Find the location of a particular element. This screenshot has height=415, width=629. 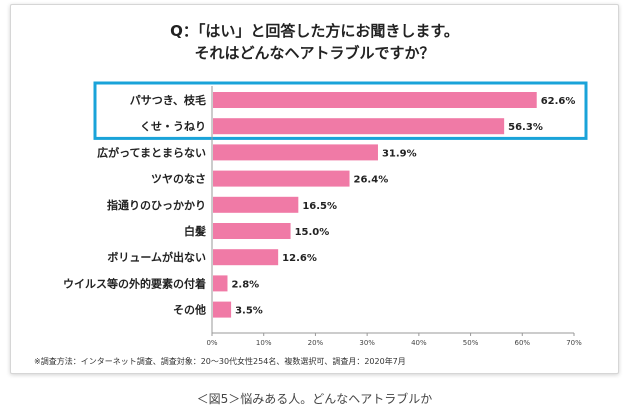

x-tick-label: 70% is located at coordinates (574, 343).